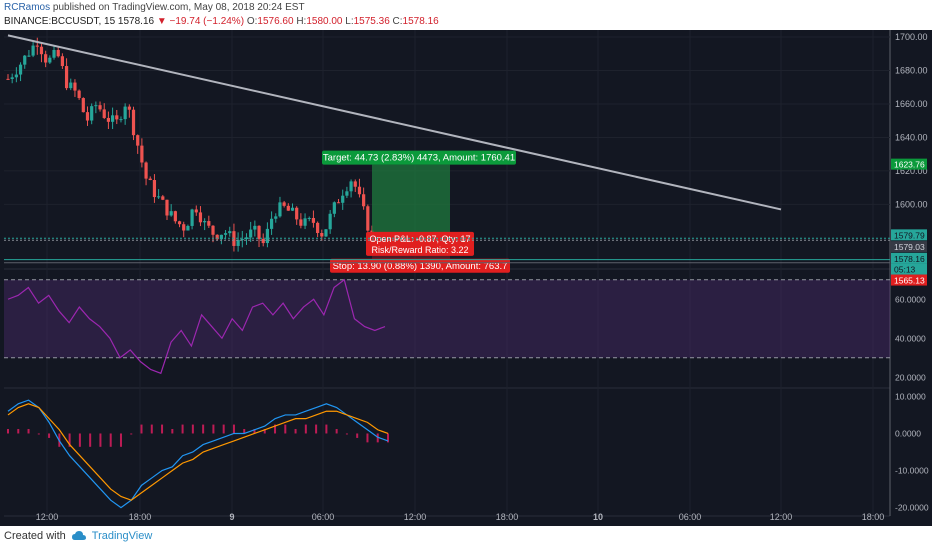 This screenshot has width=932, height=550. I want to click on rsi-tick-label: 40.0000, so click(910, 338).